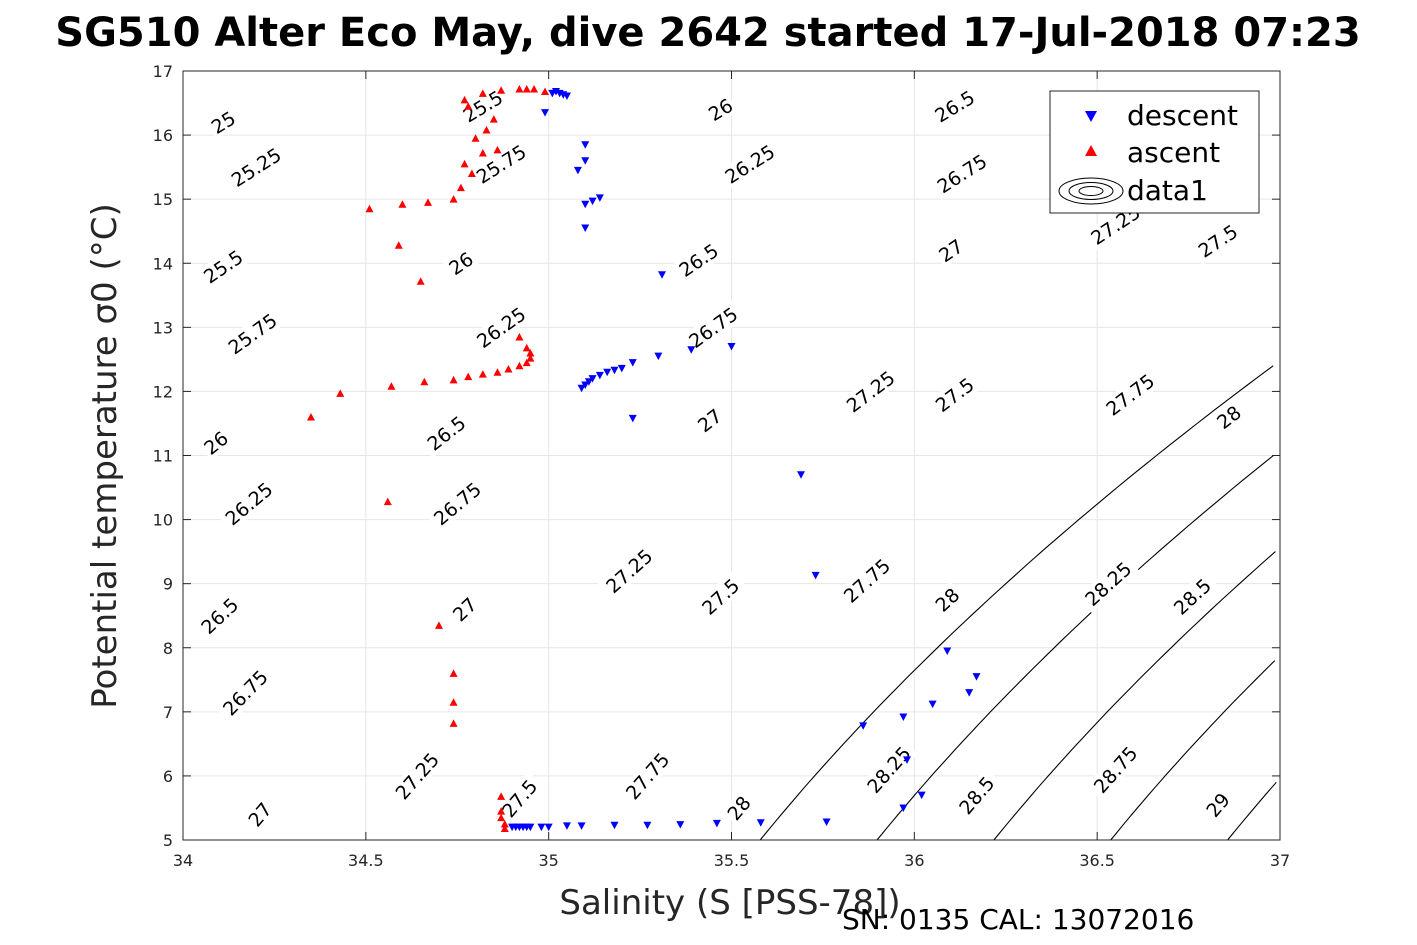 The height and width of the screenshot is (945, 1417). I want to click on x-tick-label: 34.5, so click(366, 860).